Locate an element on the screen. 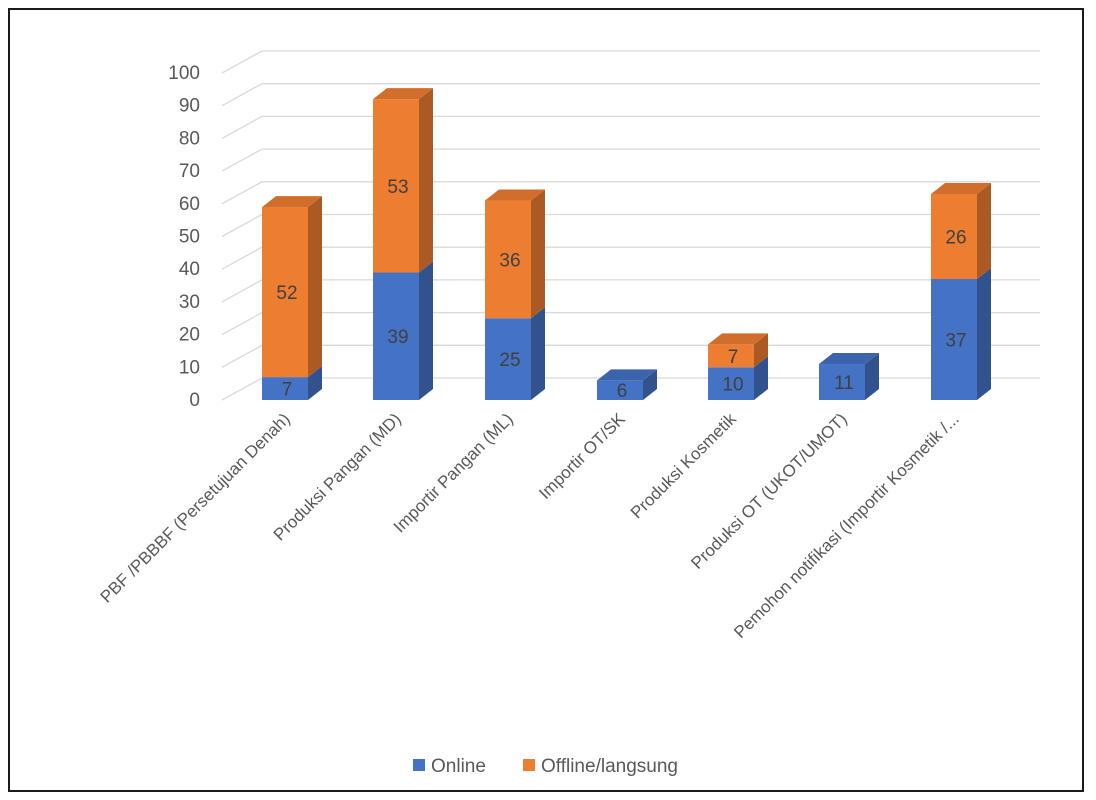  category-label: Produksi Pangan (MD) is located at coordinates (337, 476).